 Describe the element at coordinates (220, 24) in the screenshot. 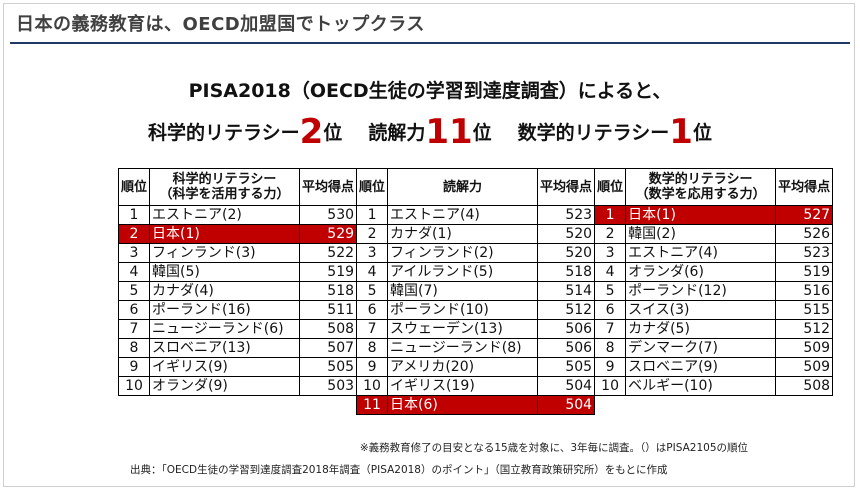

I see `slide-header: 日本の義務教育は、OECD加盟国でトップクラス` at that location.